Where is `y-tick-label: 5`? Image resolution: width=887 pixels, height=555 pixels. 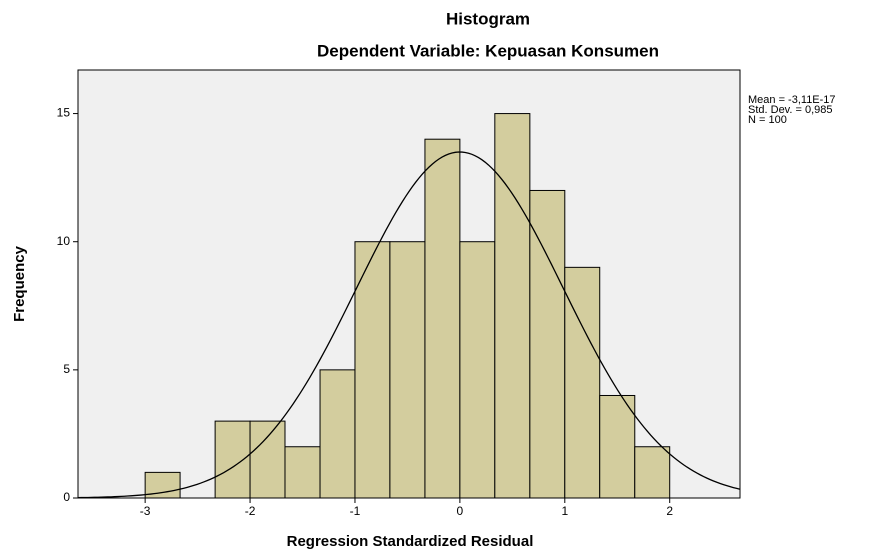
y-tick-label: 5 is located at coordinates (66, 369).